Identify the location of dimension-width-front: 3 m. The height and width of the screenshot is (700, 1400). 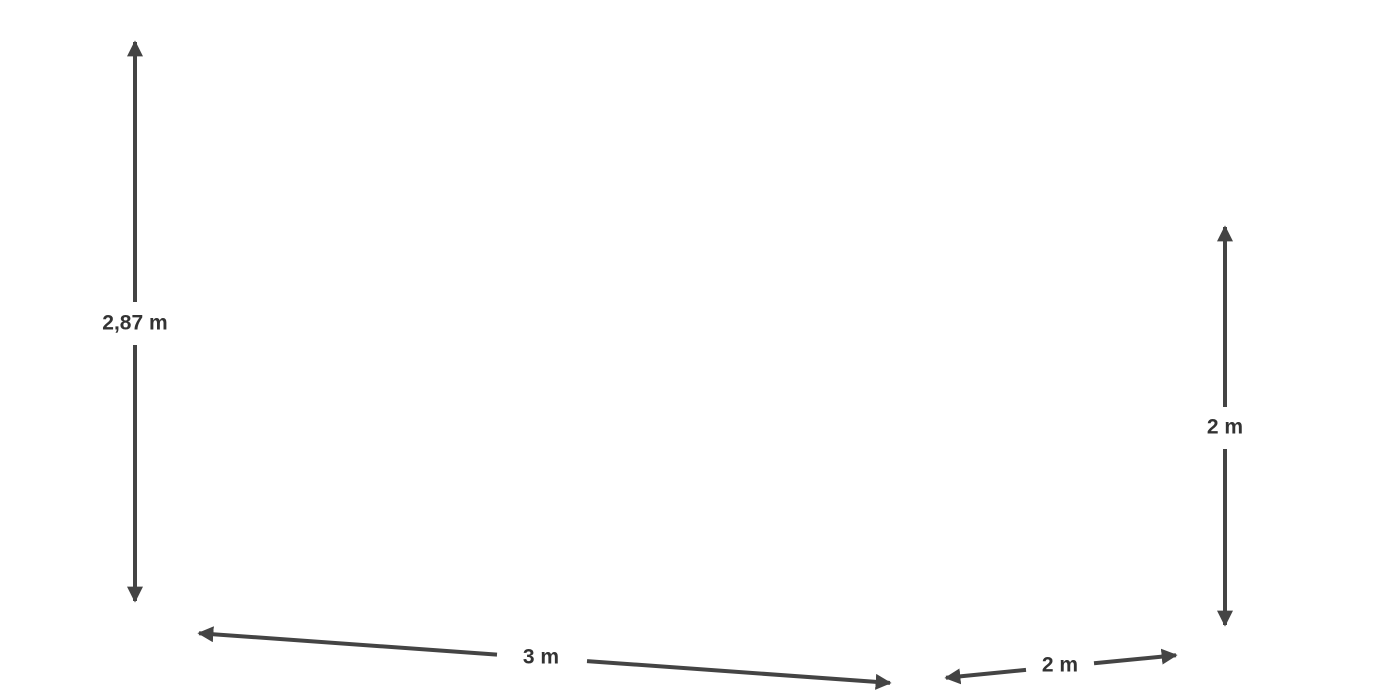
(544, 658).